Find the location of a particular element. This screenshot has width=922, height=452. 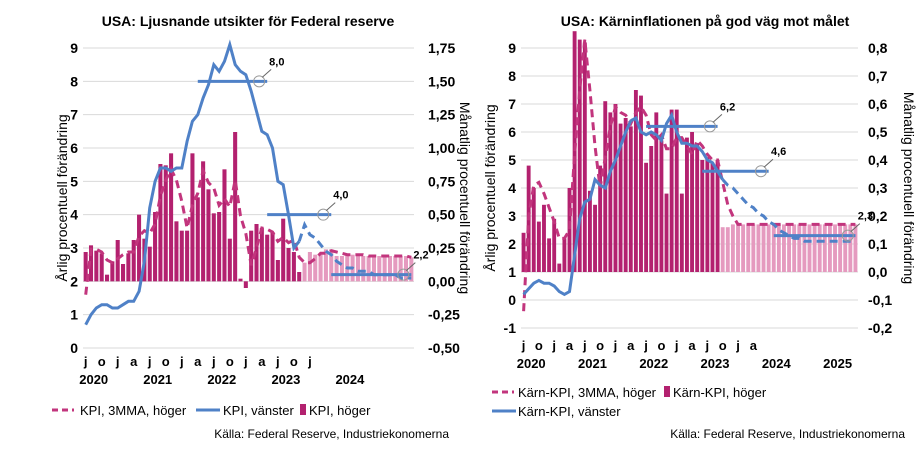

y-tick-right: 1,50 is located at coordinates (441, 81).